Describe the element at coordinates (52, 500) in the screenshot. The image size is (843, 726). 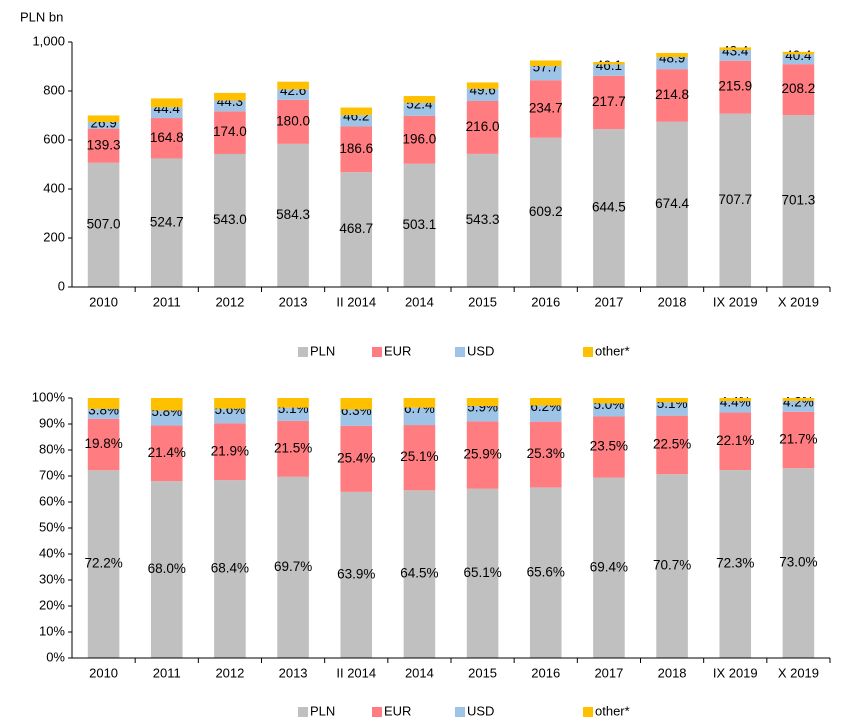
I see `y-tick-label: 60%` at that location.